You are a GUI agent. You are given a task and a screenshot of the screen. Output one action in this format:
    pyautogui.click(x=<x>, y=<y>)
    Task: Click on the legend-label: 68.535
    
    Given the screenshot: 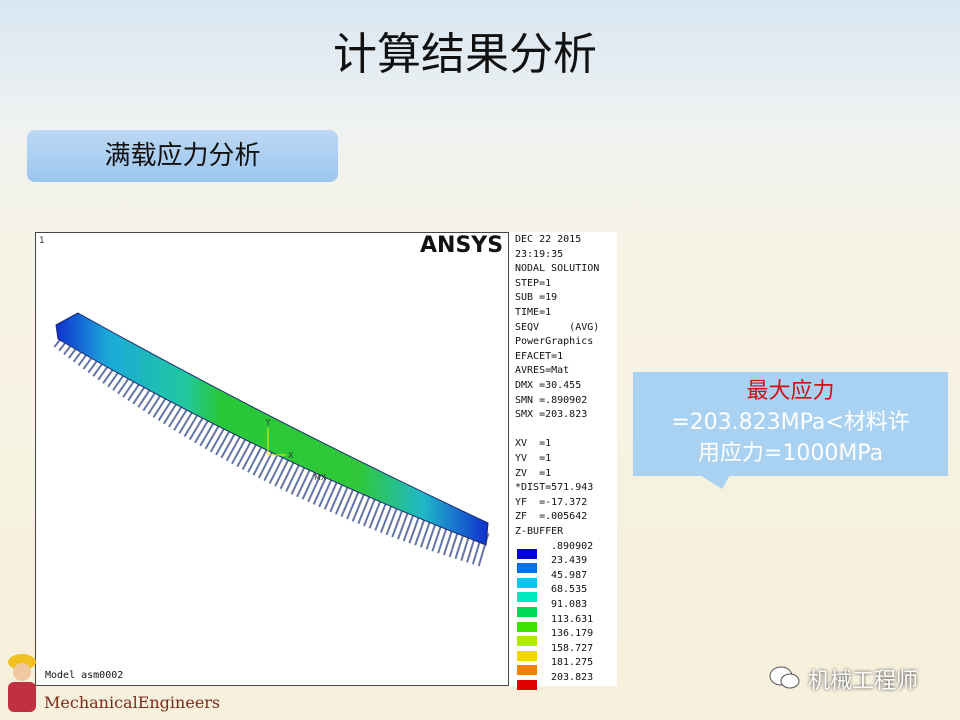 What is the action you would take?
    pyautogui.click(x=569, y=590)
    